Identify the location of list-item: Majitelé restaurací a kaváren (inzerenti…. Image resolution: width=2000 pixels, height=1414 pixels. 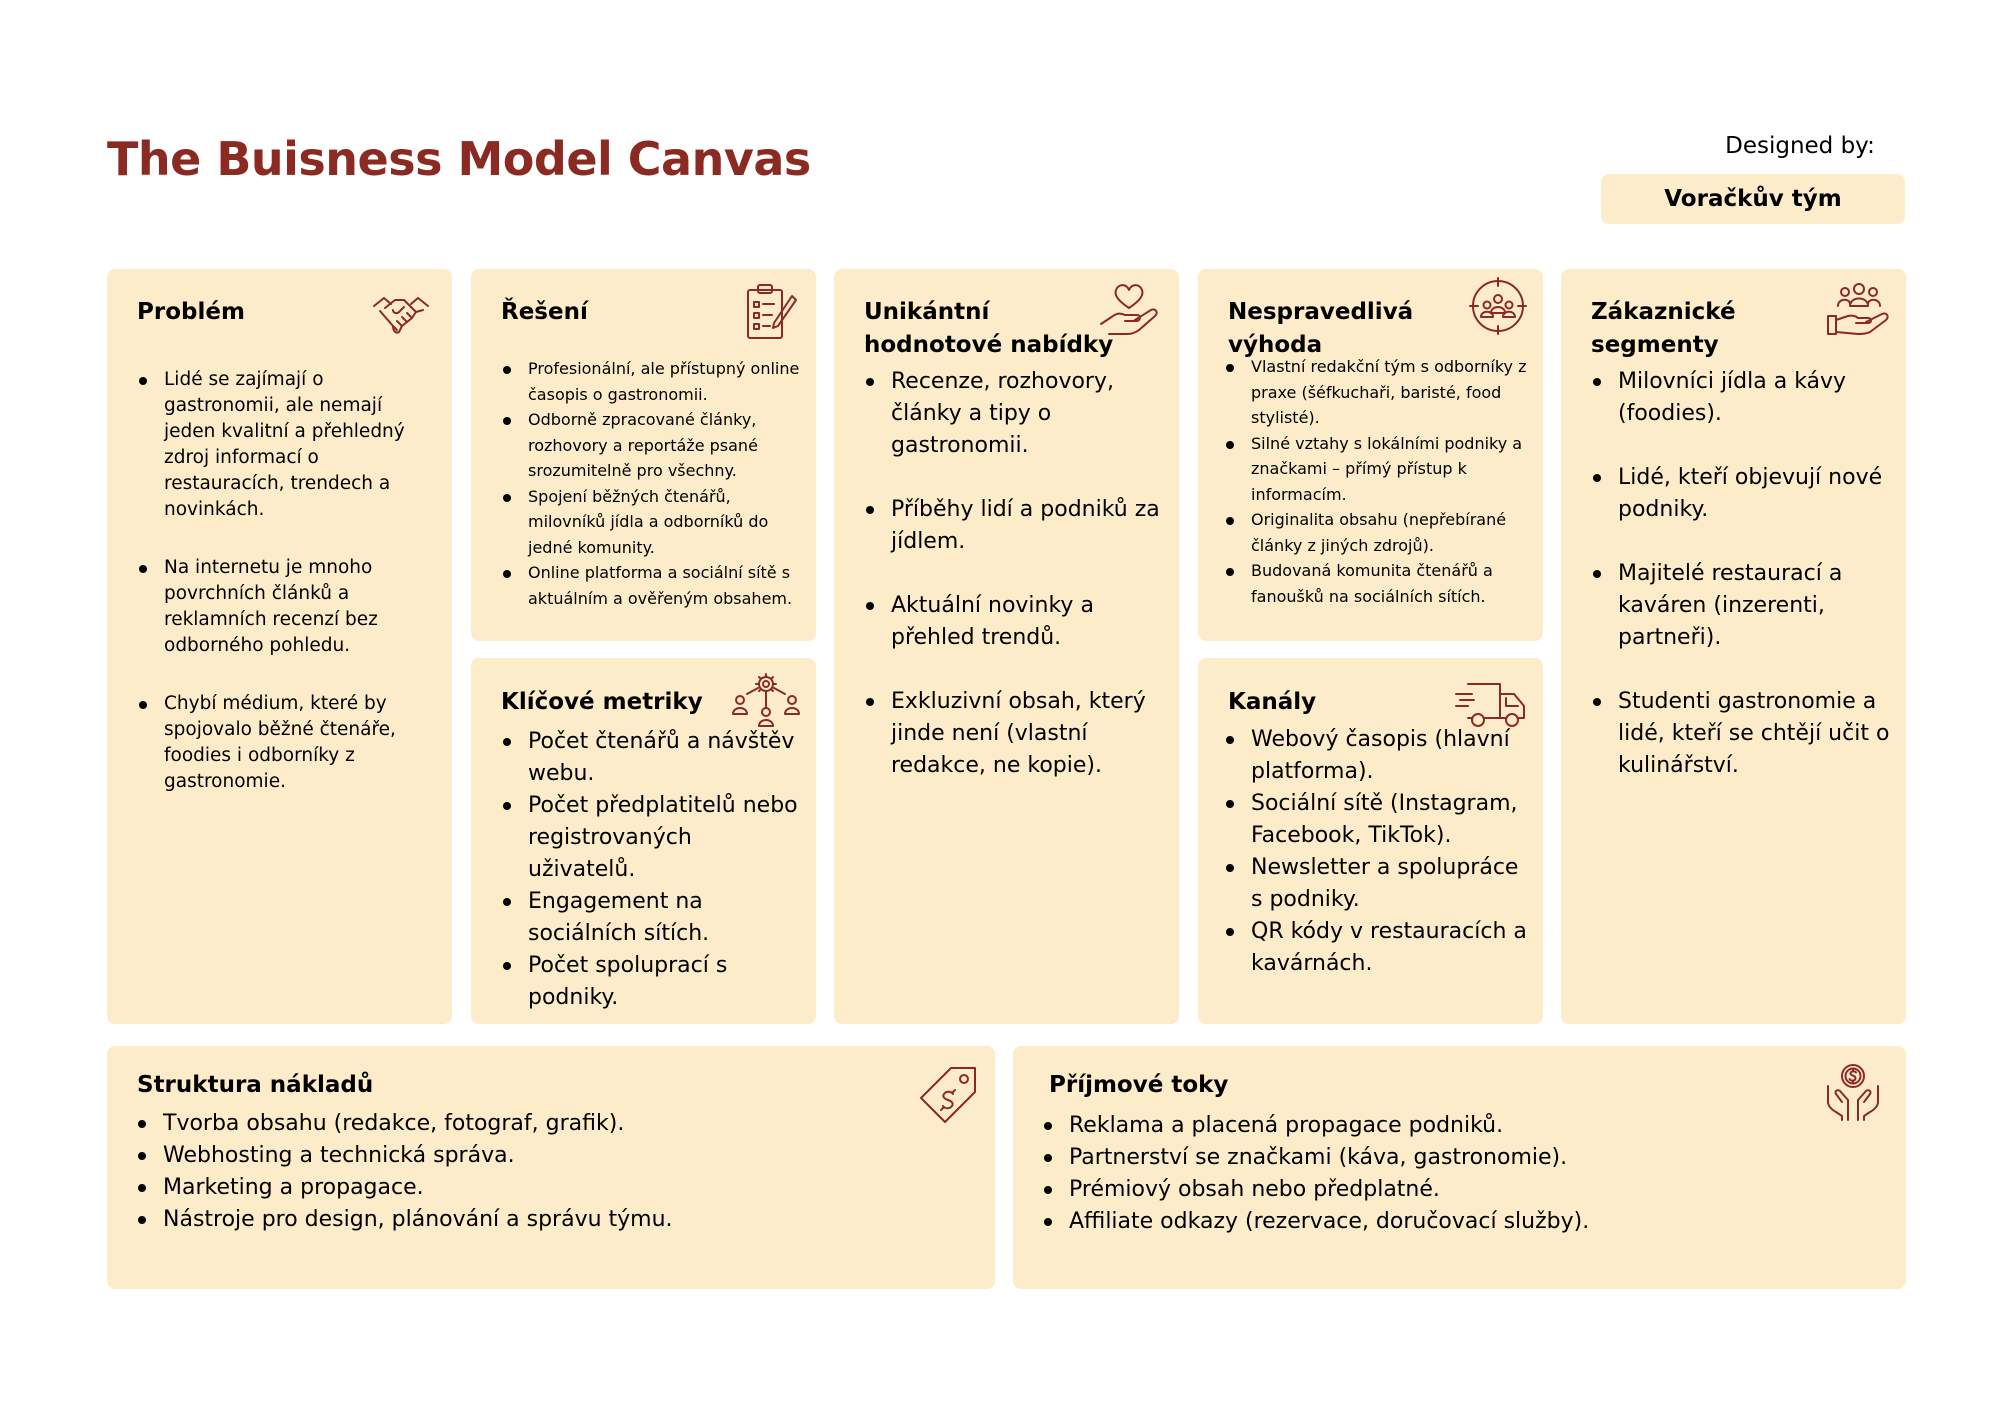
(1739, 606).